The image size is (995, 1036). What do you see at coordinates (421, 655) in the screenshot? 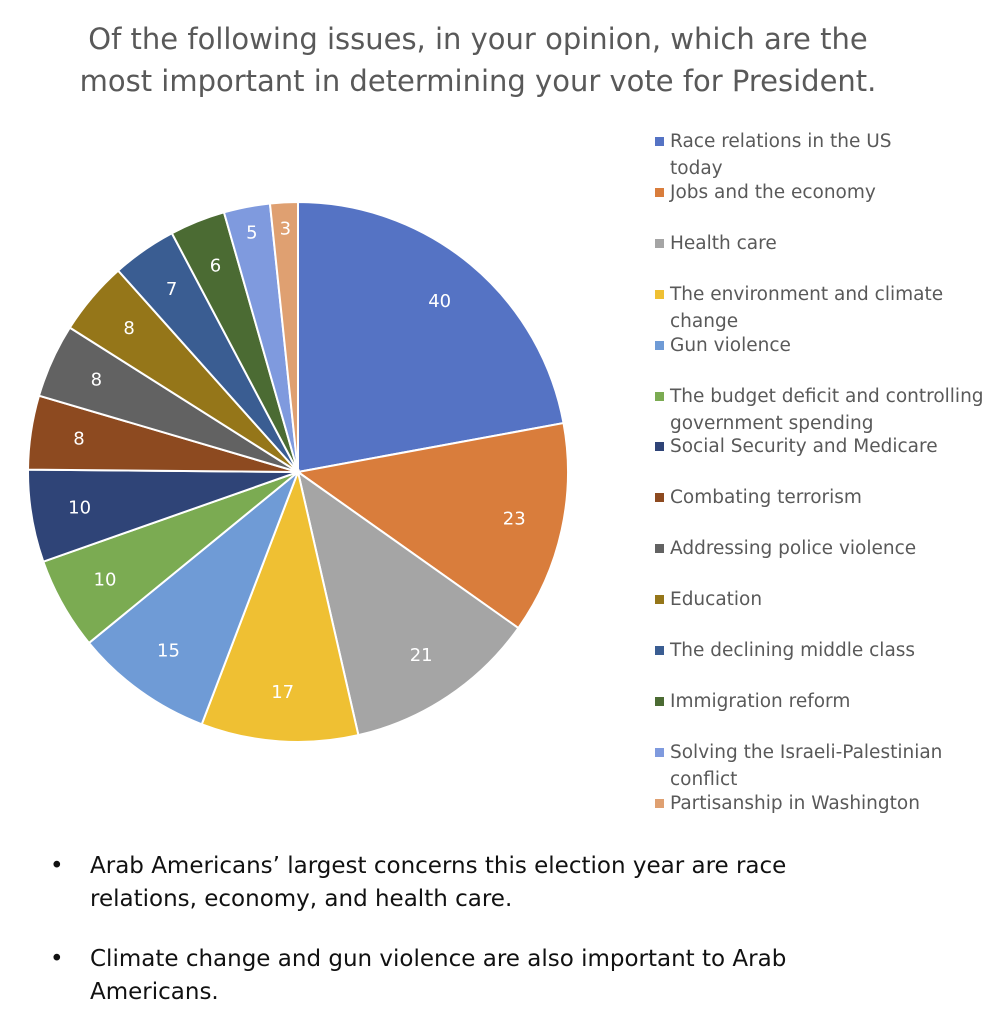
I see `data-label: 21` at bounding box center [421, 655].